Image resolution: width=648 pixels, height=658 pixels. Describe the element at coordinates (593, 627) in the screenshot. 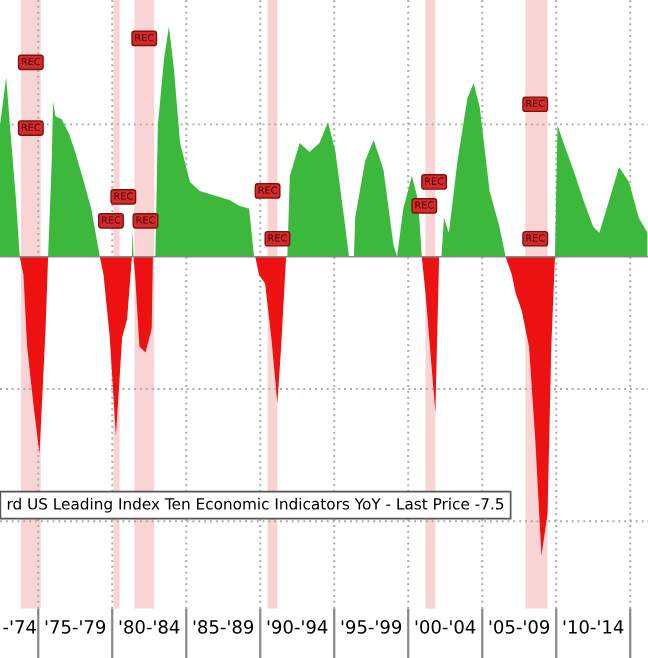

I see `x-tick-label: '10-'14` at that location.